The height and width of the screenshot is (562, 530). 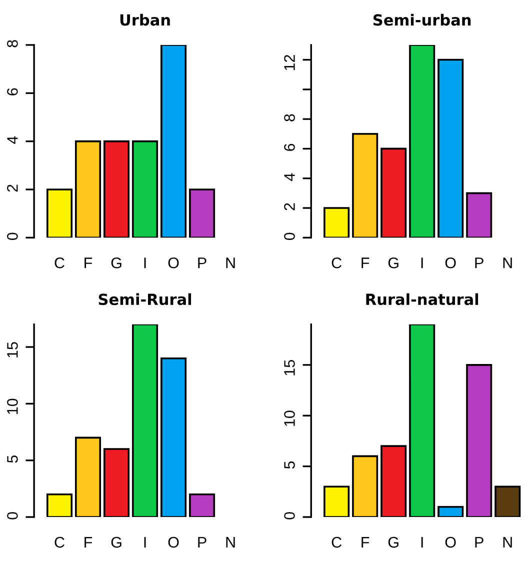 What do you see at coordinates (145, 299) in the screenshot?
I see `chart-title: Semi-Rural` at bounding box center [145, 299].